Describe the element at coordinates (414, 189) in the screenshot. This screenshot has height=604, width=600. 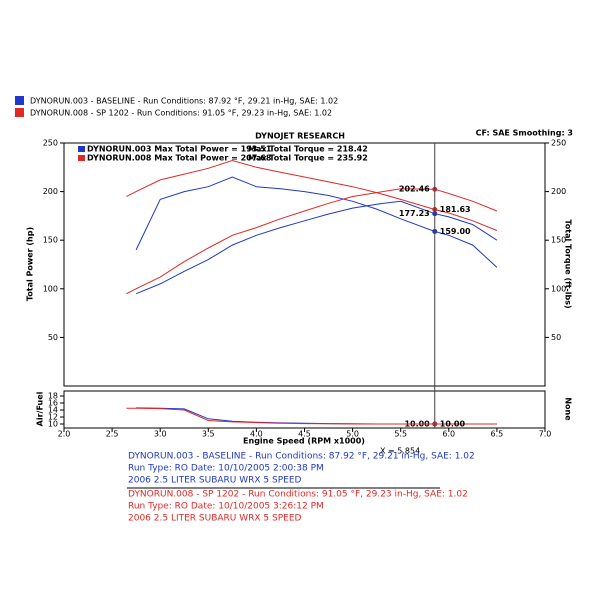
I see `cursor-value-label: 202.46` at that location.